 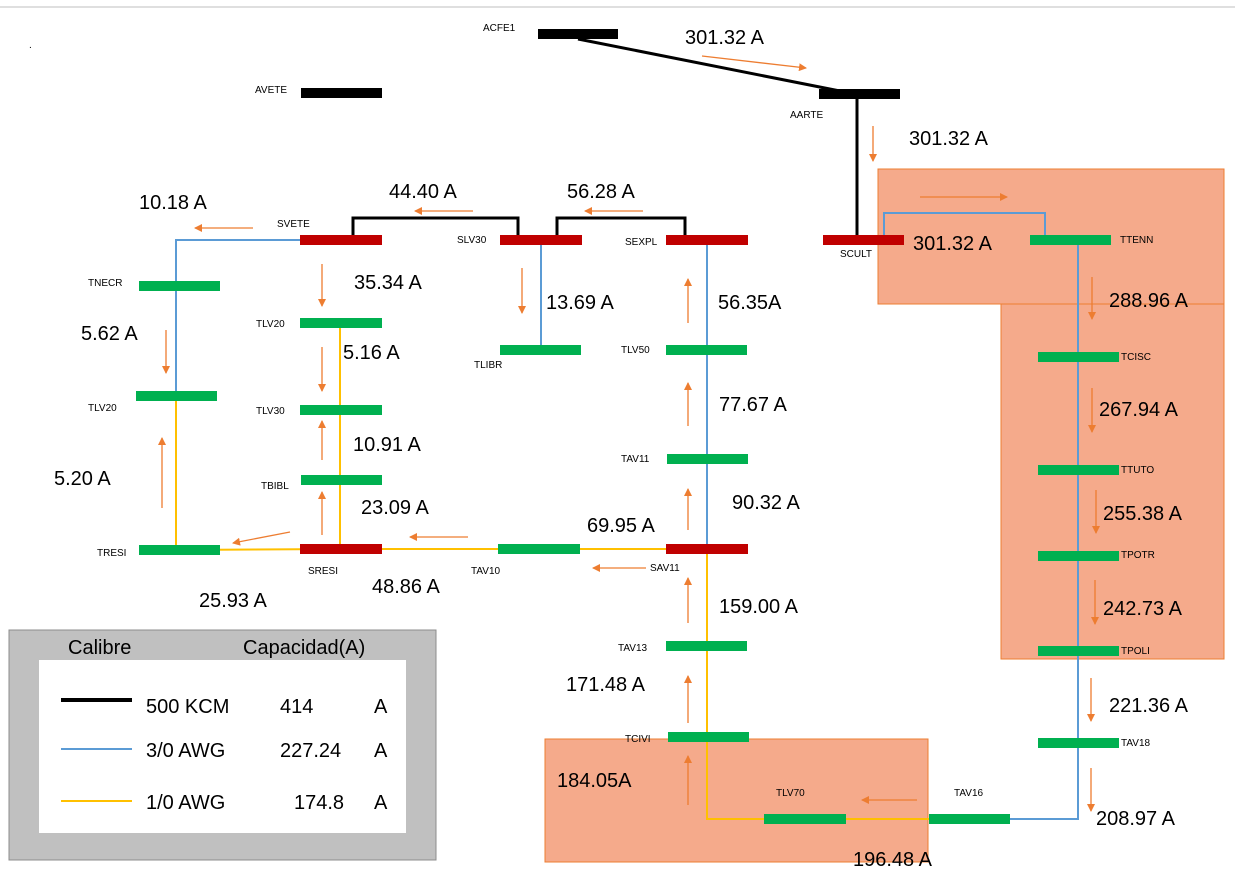 I want to click on bus-tlv20-l, so click(x=176, y=396).